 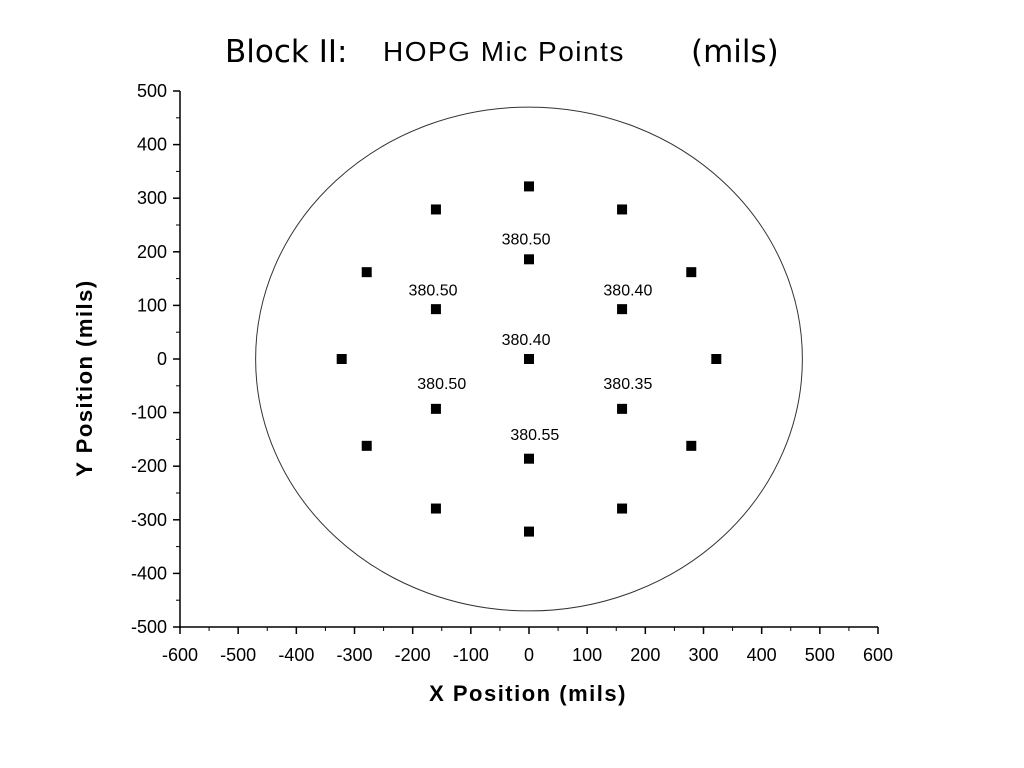 I want to click on y-tick-label-7: -200, so click(x=149, y=466).